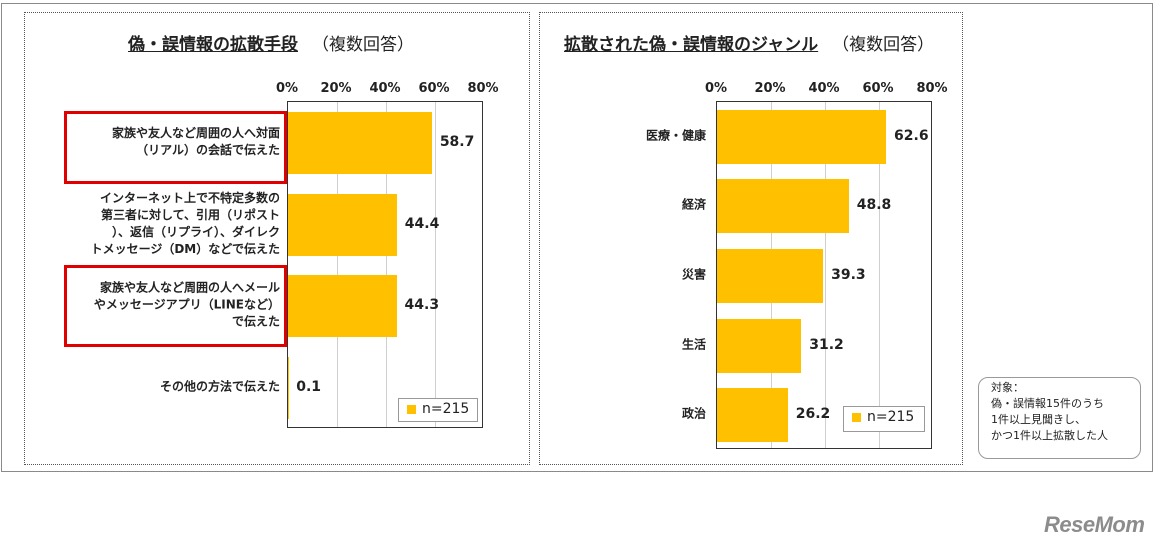 The width and height of the screenshot is (1156, 550). I want to click on highlight-box-face-to-face, so click(175, 147).